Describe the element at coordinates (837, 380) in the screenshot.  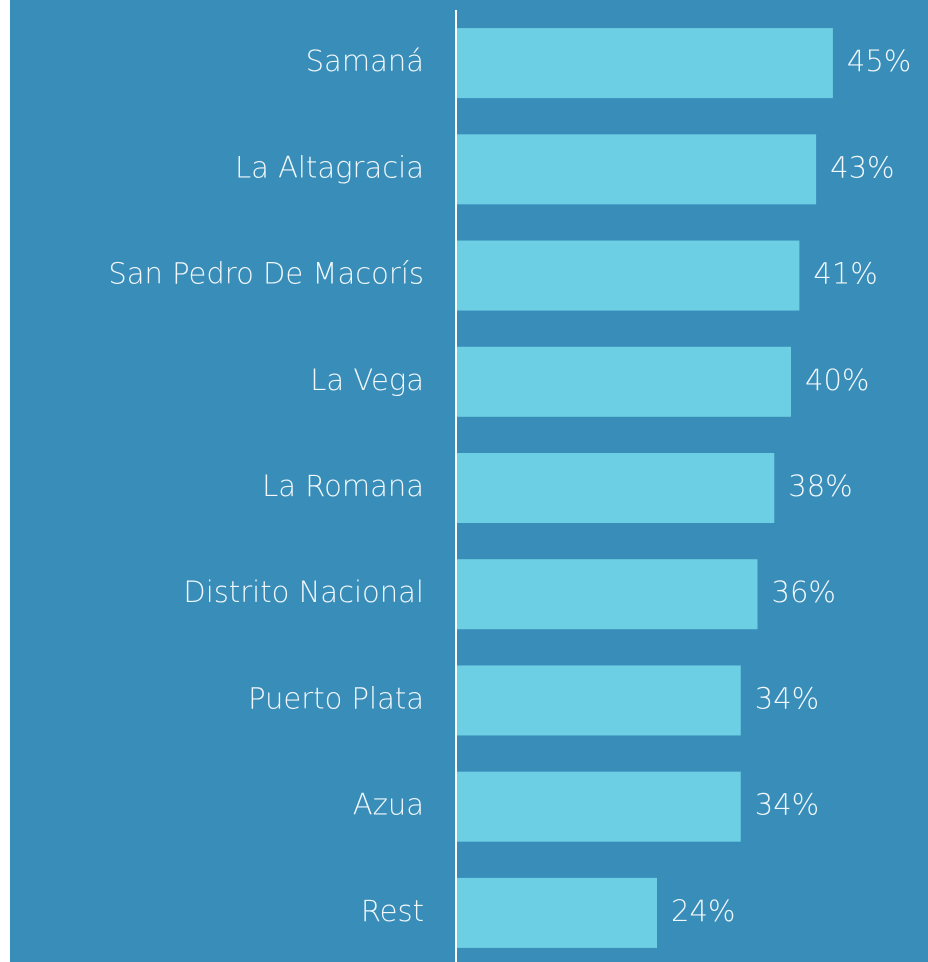
I see `value-label: 40%` at that location.